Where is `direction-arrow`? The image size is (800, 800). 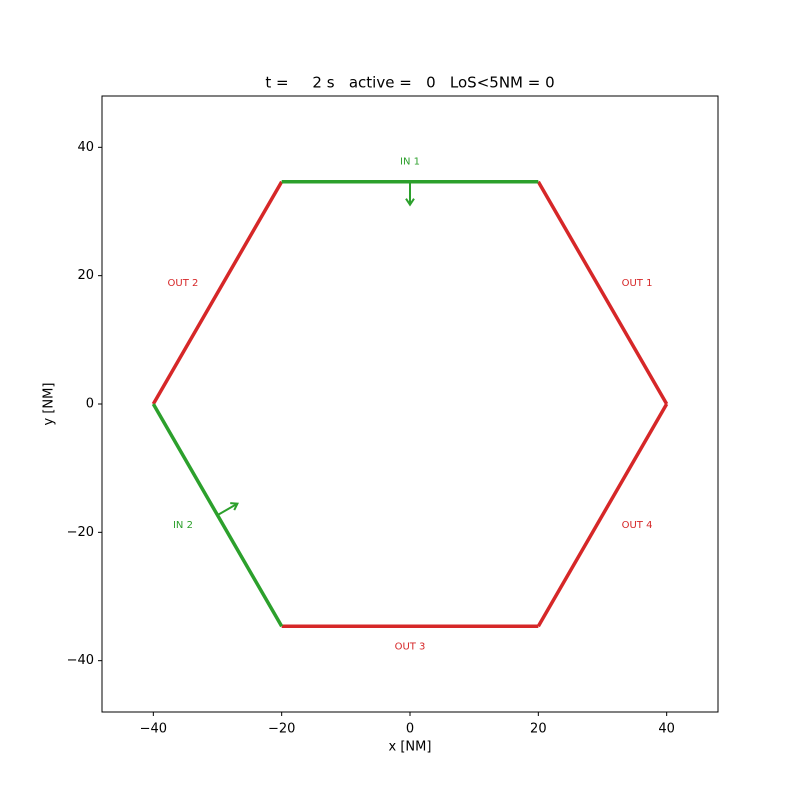 direction-arrow is located at coordinates (227, 509).